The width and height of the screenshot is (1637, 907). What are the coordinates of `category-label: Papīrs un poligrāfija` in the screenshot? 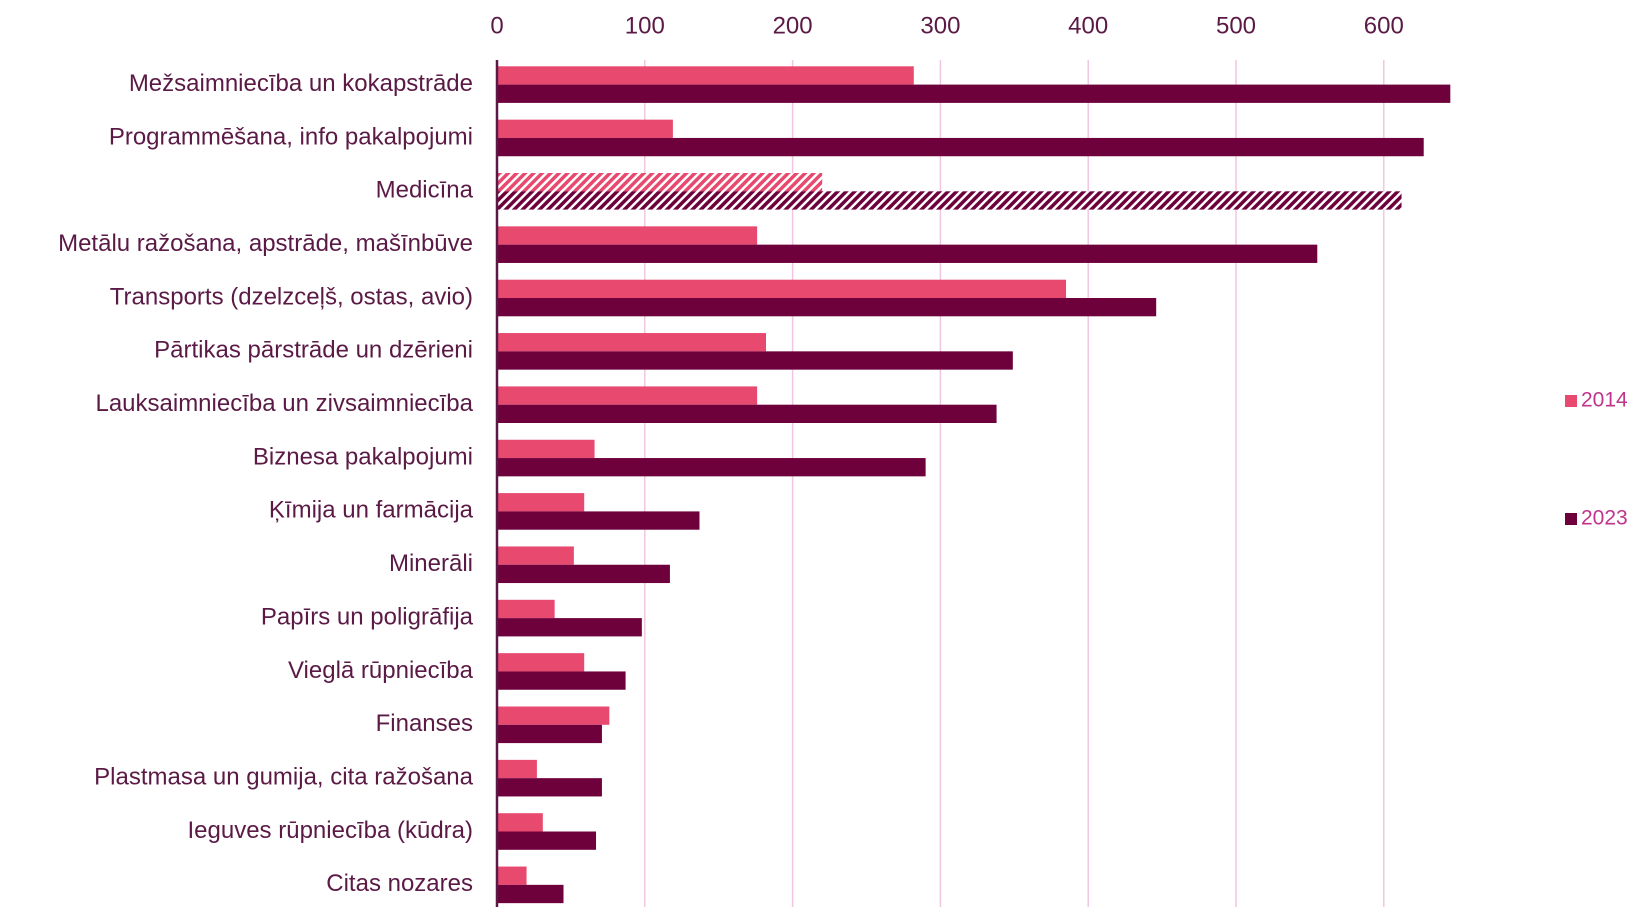 It's located at (367, 616).